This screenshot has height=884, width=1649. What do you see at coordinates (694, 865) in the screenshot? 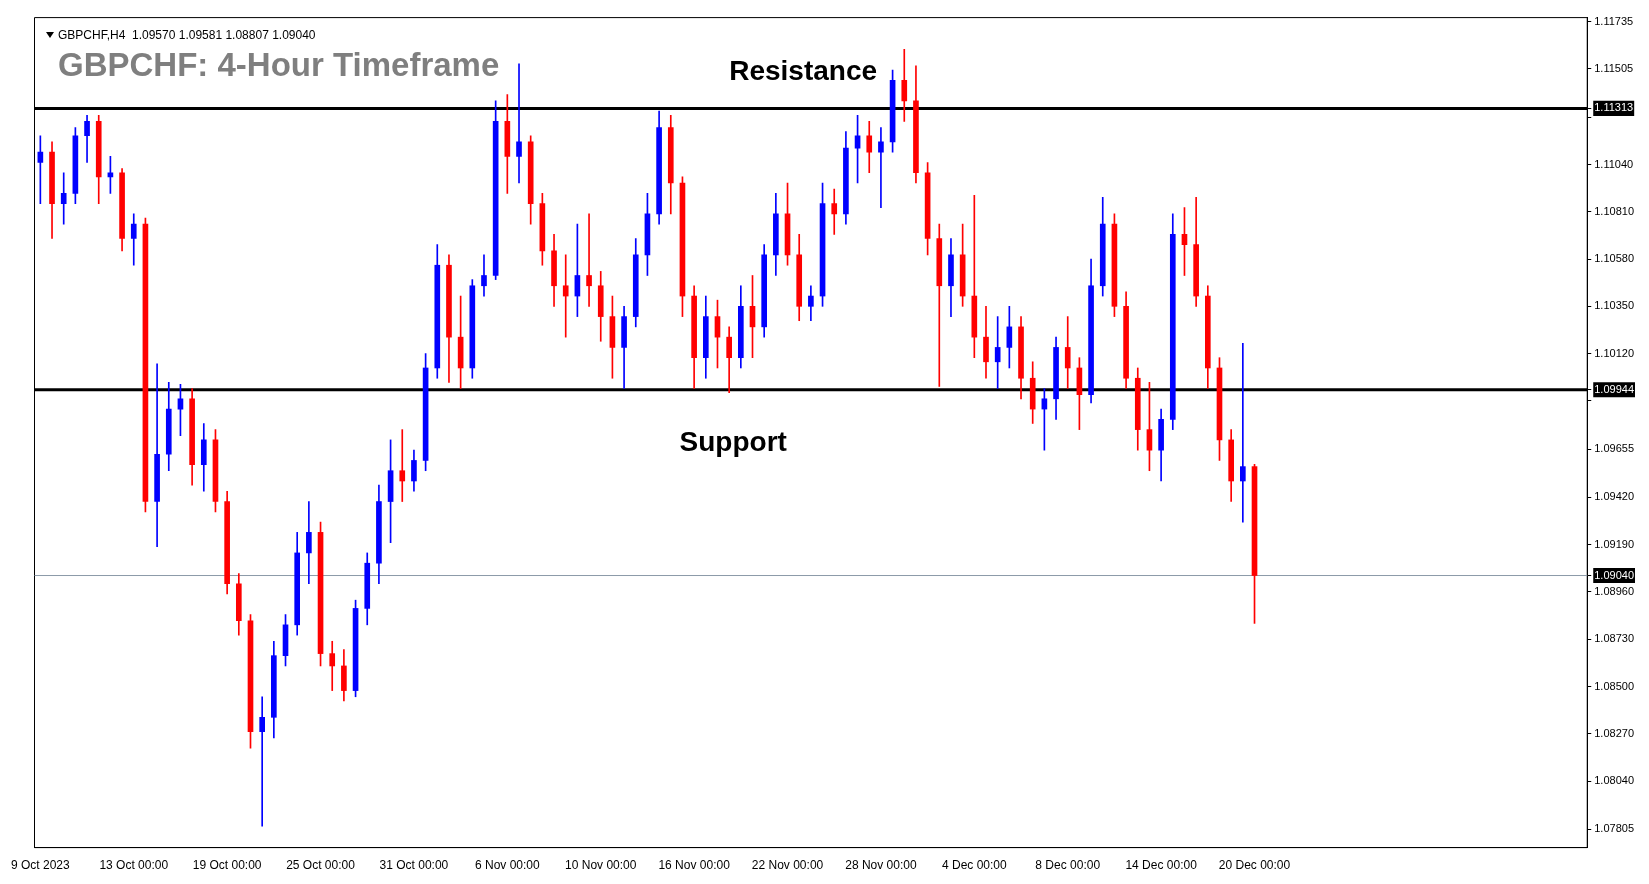
I see `x-tick-label: 16 Nov 00:00` at bounding box center [694, 865].